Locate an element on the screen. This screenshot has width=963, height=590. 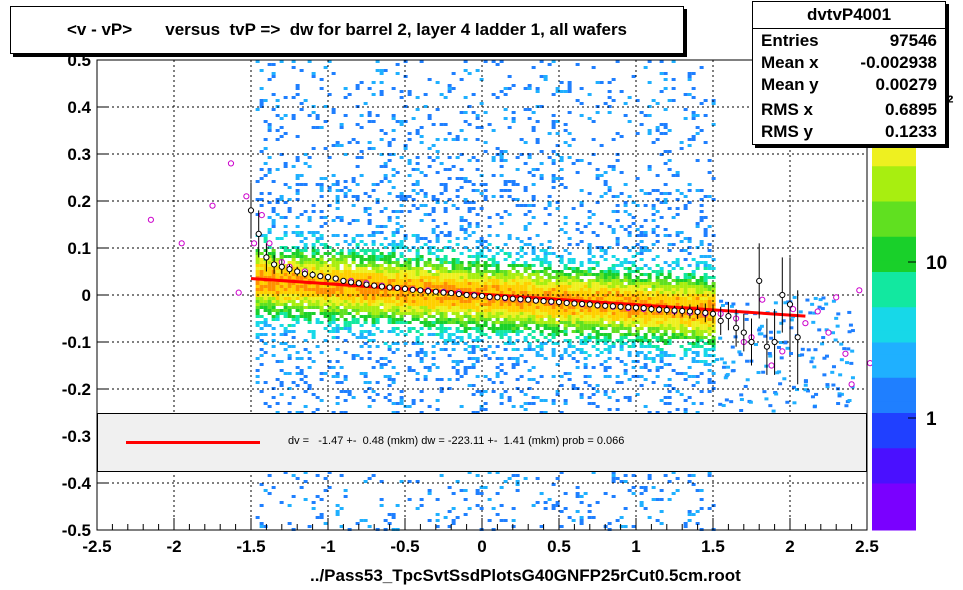
x-tick-label: -1.5 is located at coordinates (250, 546).